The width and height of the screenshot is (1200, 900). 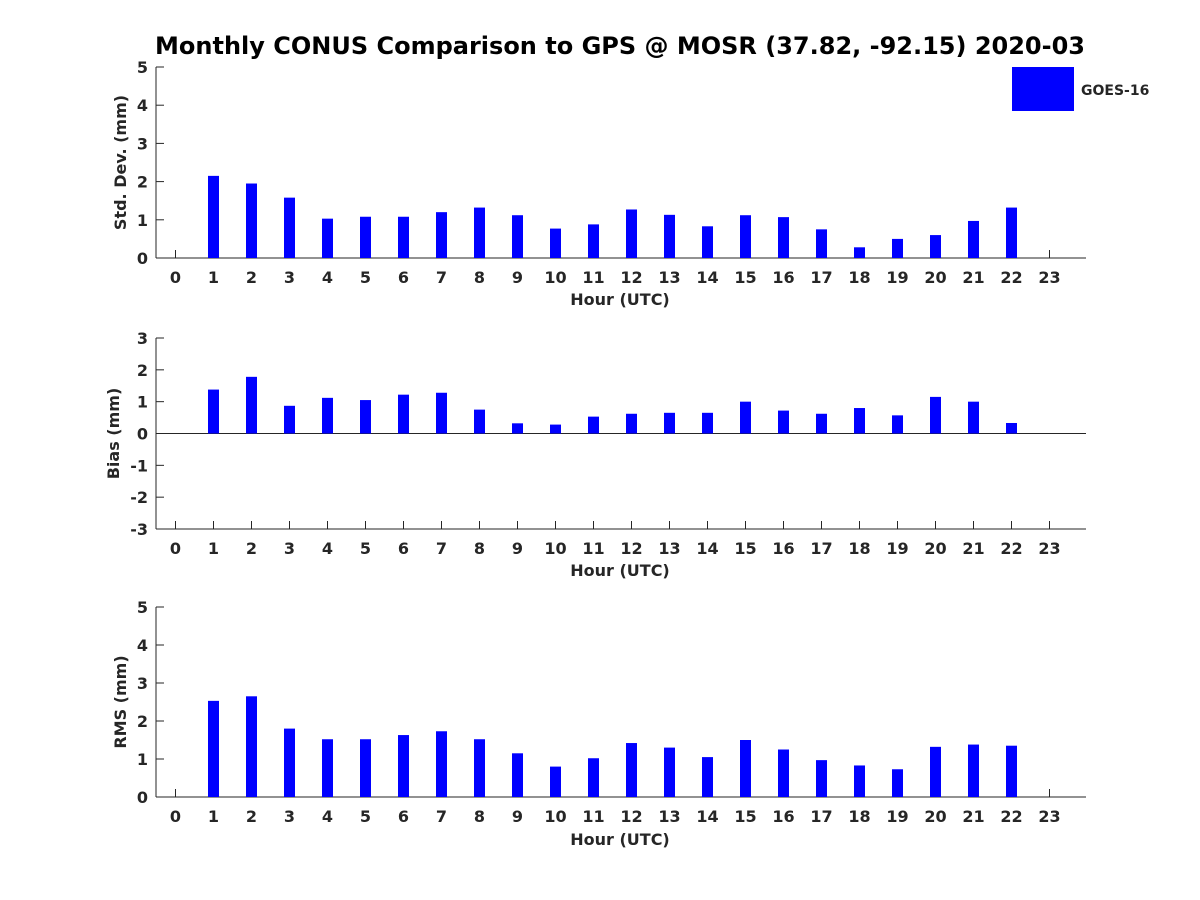 What do you see at coordinates (213, 277) in the screenshot?
I see `x-tick-label: 1` at bounding box center [213, 277].